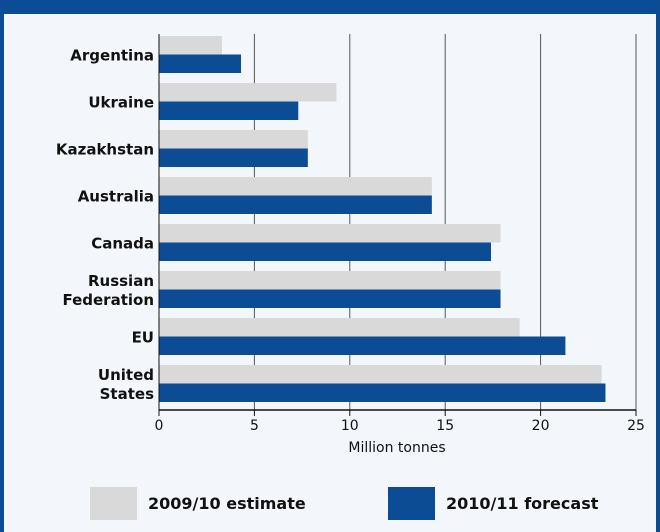 The height and width of the screenshot is (532, 660). I want to click on header-band, so click(330, 7).